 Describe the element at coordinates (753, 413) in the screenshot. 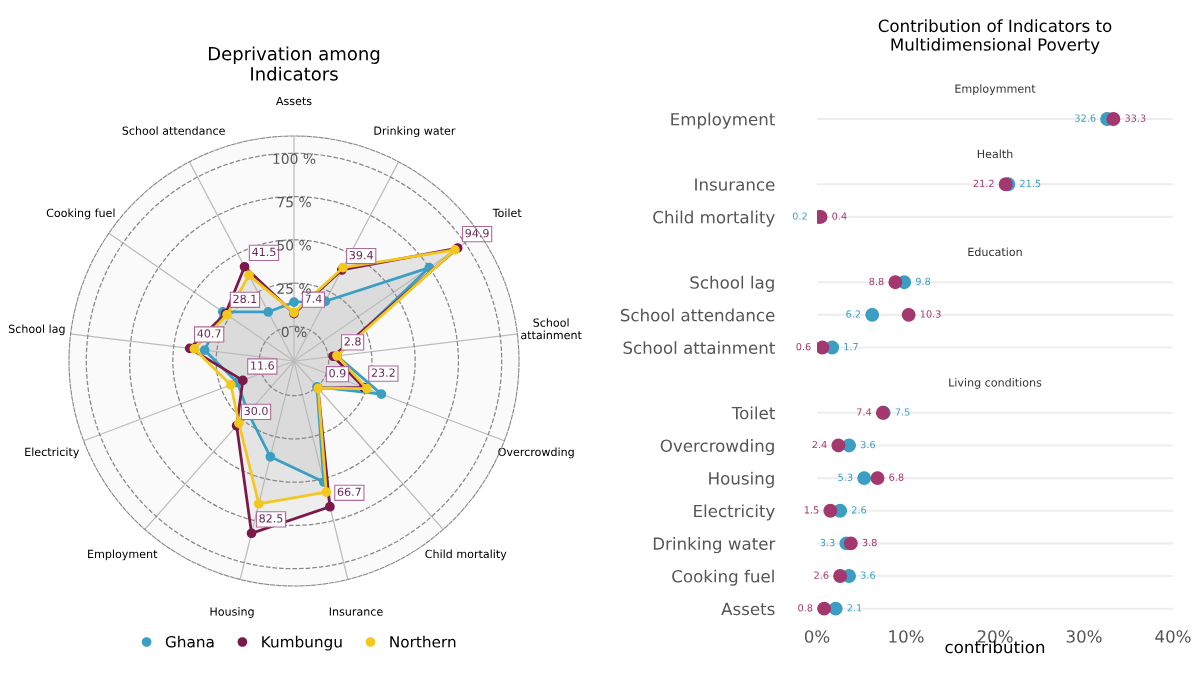

I see `y-tick-label: Toilet` at that location.